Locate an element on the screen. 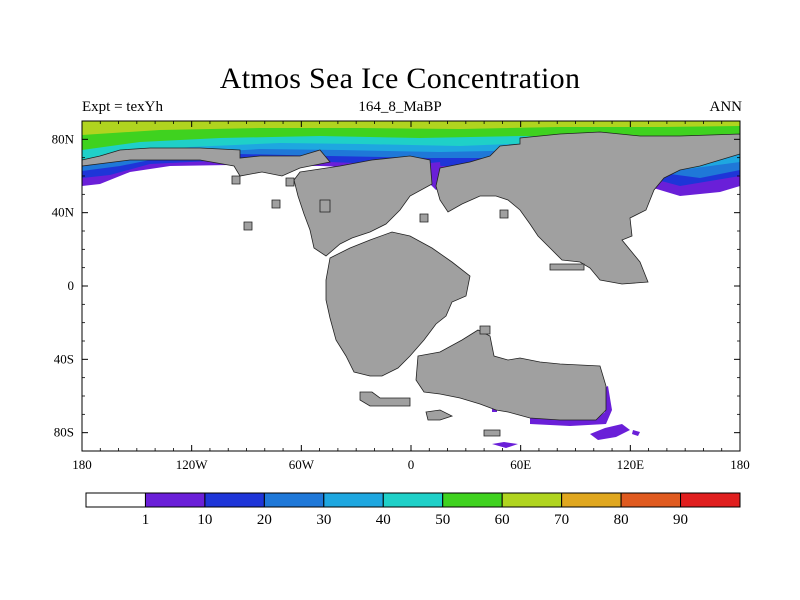 Image resolution: width=800 pixels, height=600 pixels. colorbar-label: 40 is located at coordinates (383, 520).